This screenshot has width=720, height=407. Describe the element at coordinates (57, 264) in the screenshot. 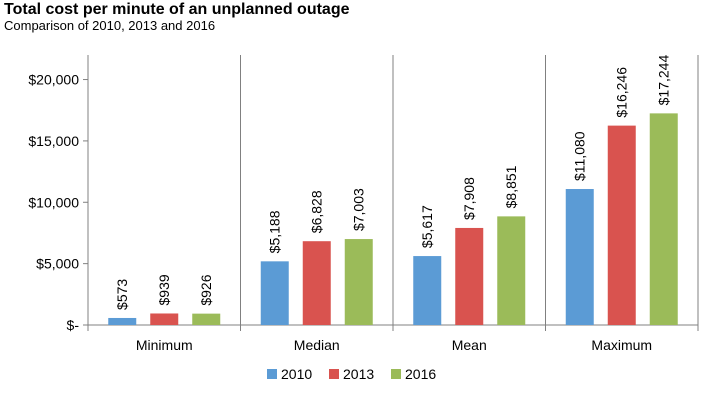

I see `y-tick-label: $5,000` at that location.